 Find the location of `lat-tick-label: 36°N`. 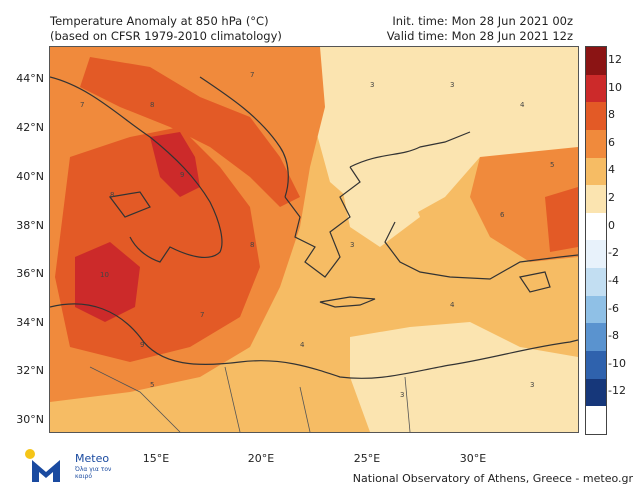

lat-tick-label: 36°N is located at coordinates (30, 273).